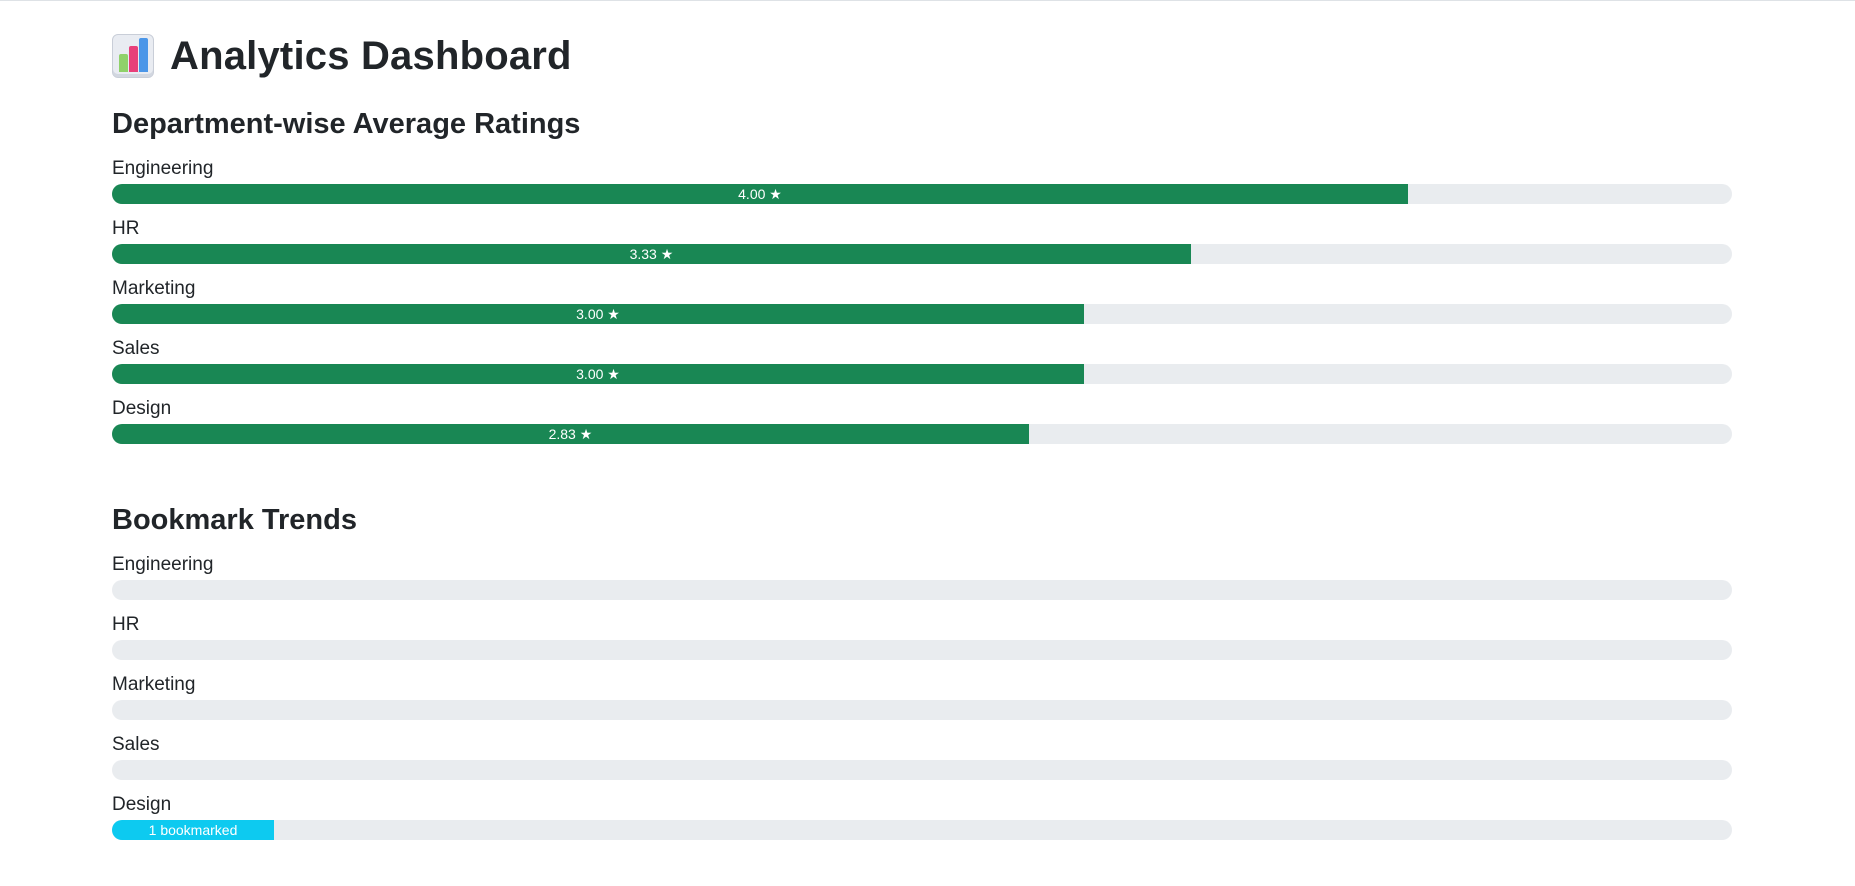  Describe the element at coordinates (163, 564) in the screenshot. I see `bookmark-label-engineering: Engineering` at that location.